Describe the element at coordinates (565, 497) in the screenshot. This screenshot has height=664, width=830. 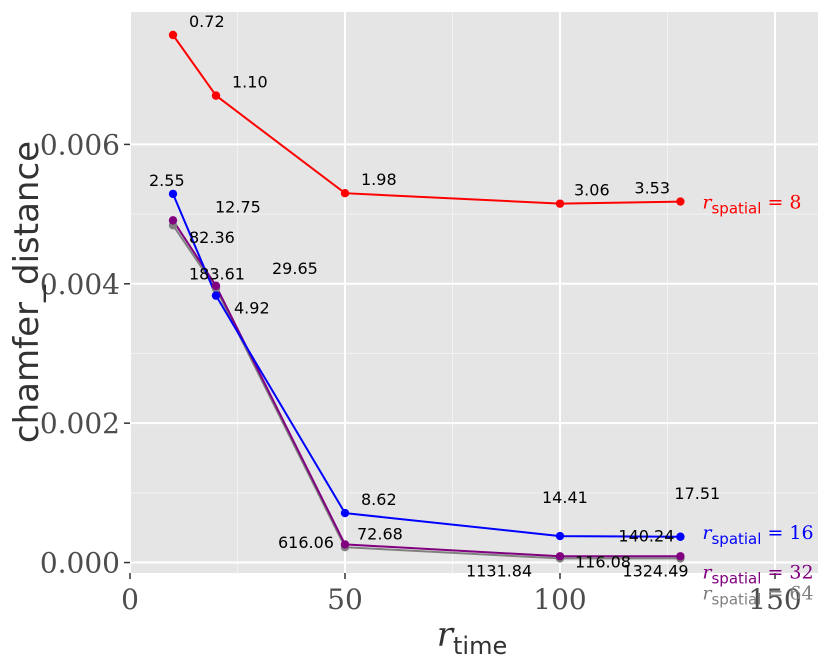
I see `data-label: 14.41` at that location.